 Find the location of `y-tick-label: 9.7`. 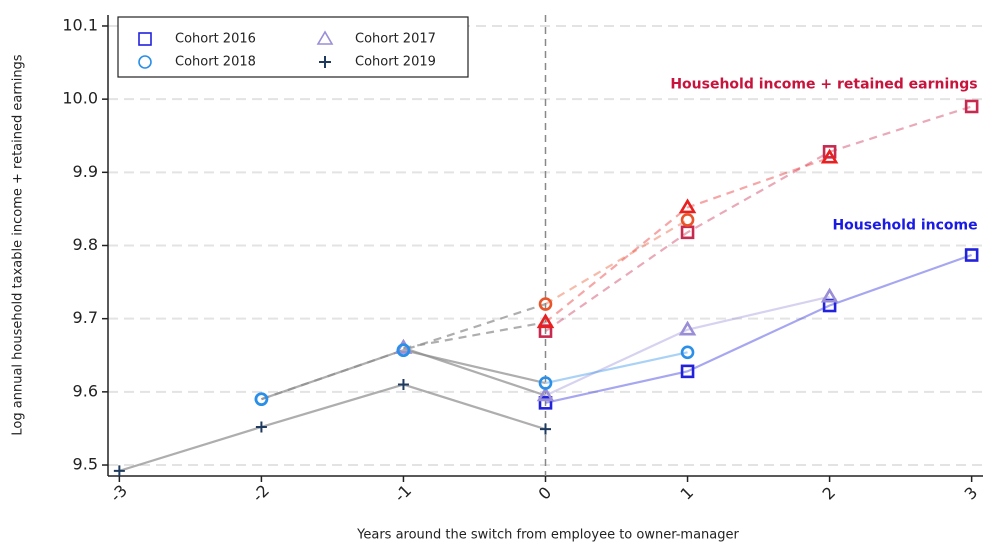

y-tick-label: 9.7 is located at coordinates (85, 317).